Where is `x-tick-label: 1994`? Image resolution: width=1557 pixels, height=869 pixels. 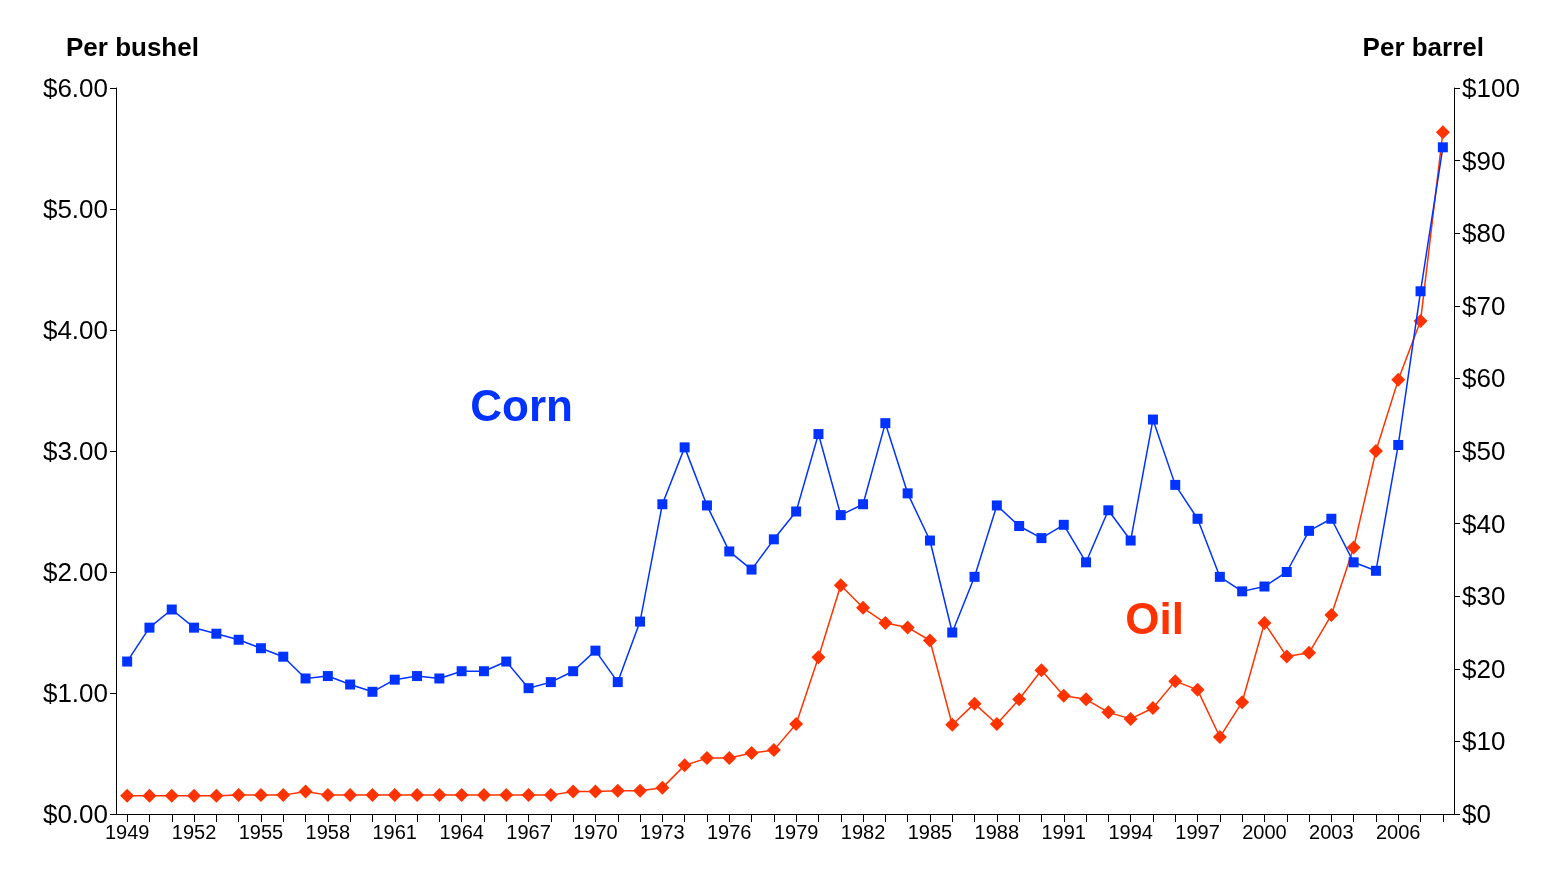
x-tick-label: 1994 is located at coordinates (1130, 832).